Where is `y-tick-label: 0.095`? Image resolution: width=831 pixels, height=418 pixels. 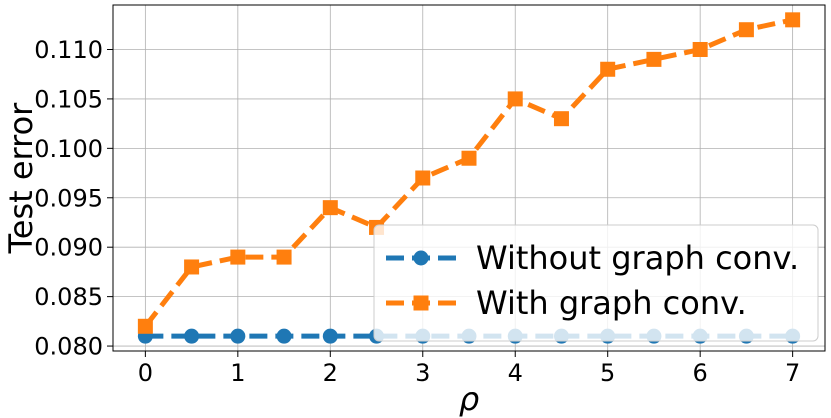
y-tick-label: 0.095 is located at coordinates (68, 198).